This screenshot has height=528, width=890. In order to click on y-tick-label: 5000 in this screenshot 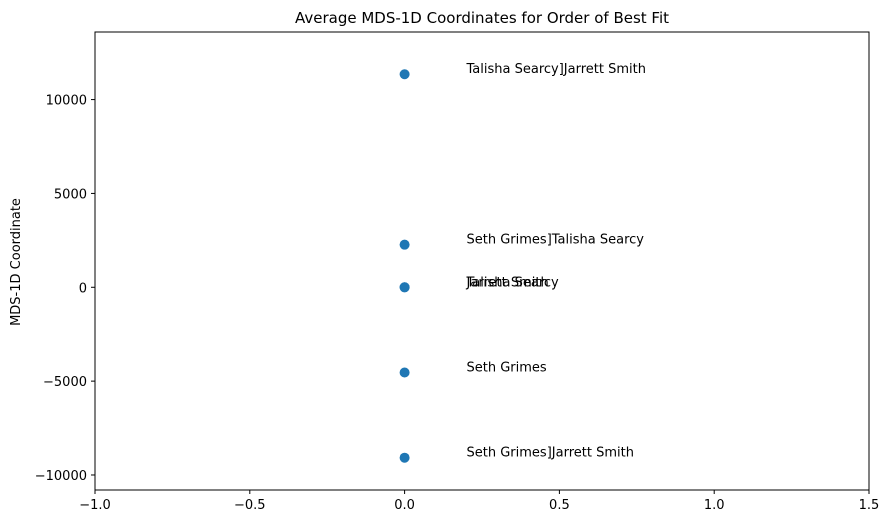, I will do `click(70, 194)`.